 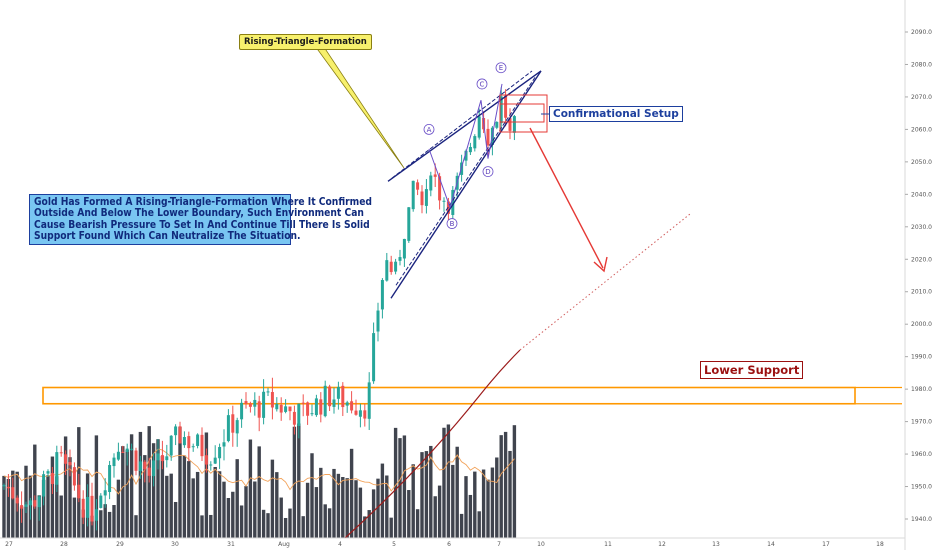 I want to click on price-tick-label: 2090.00, so click(x=921, y=32).